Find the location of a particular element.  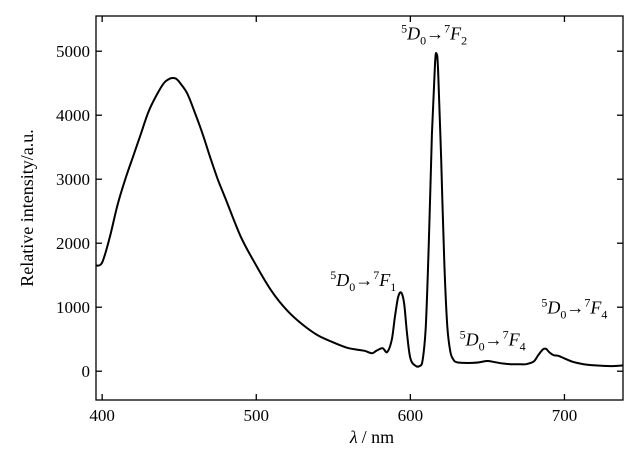

x-axis-symbol: λ is located at coordinates (353, 437).